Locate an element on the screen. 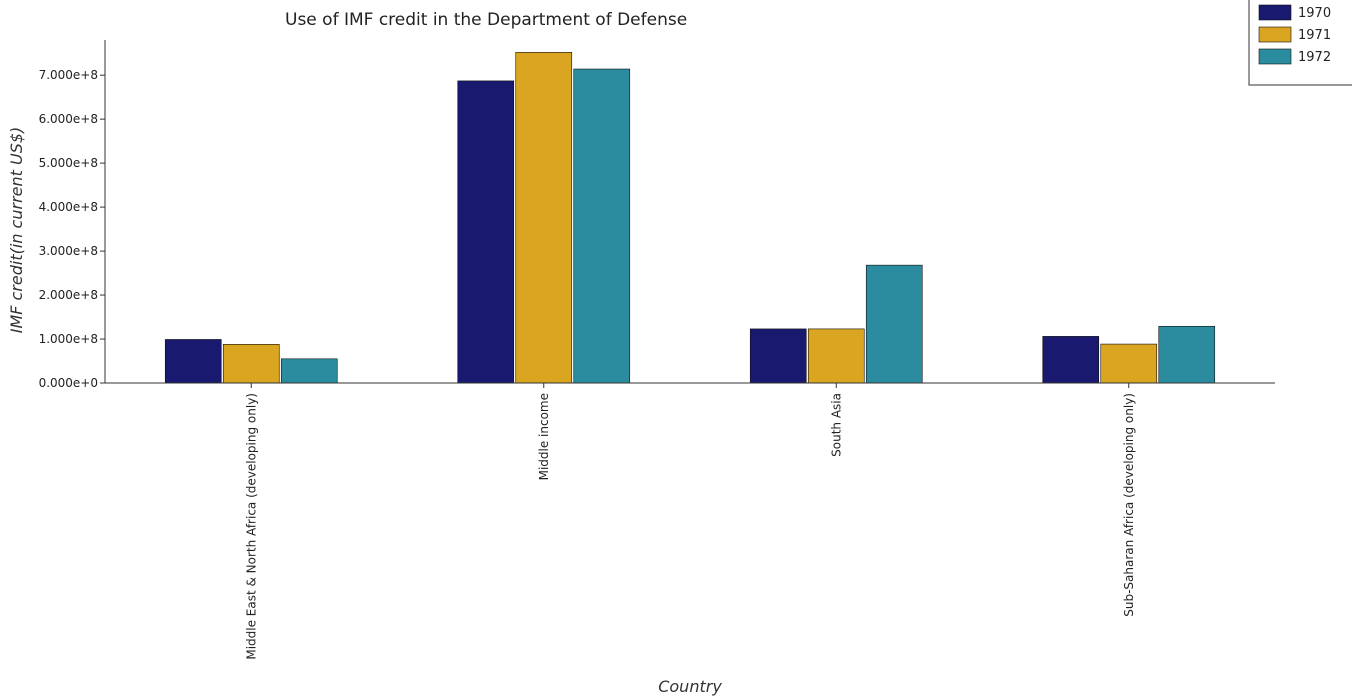 Image resolution: width=1352 pixels, height=700 pixels. x-tick-label: Middle income is located at coordinates (544, 436).